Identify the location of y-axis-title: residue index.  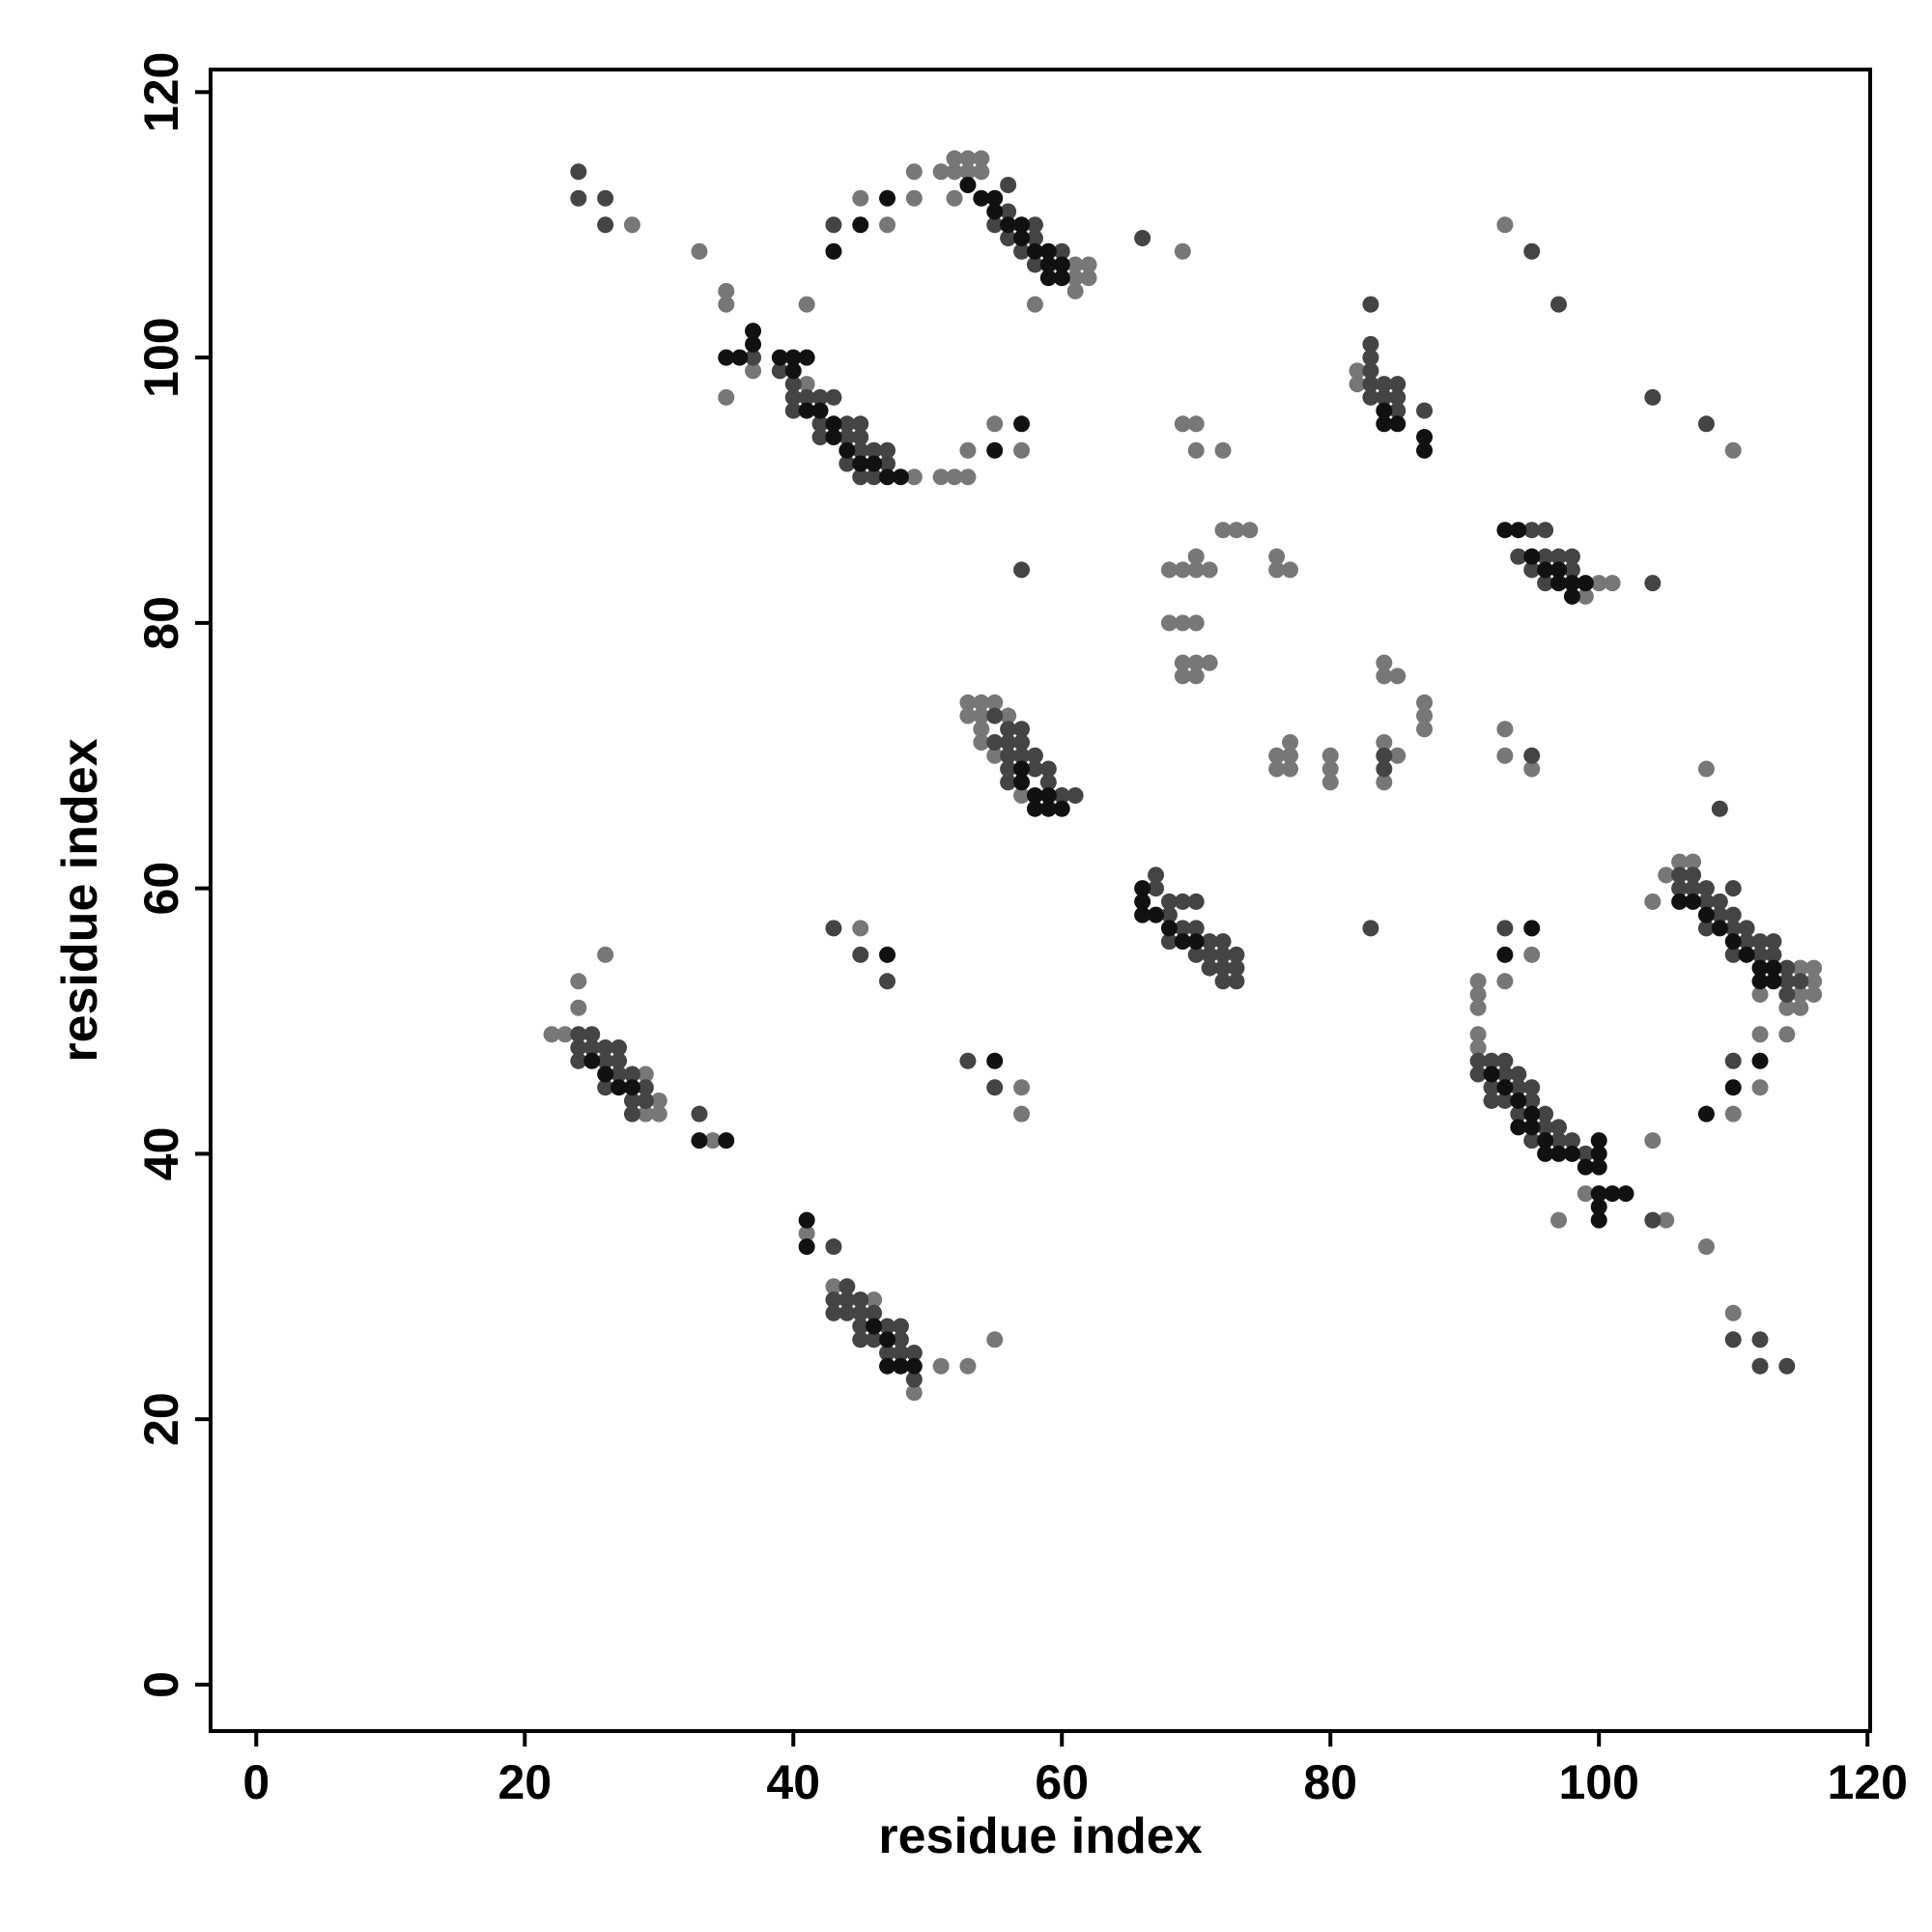
(80, 900).